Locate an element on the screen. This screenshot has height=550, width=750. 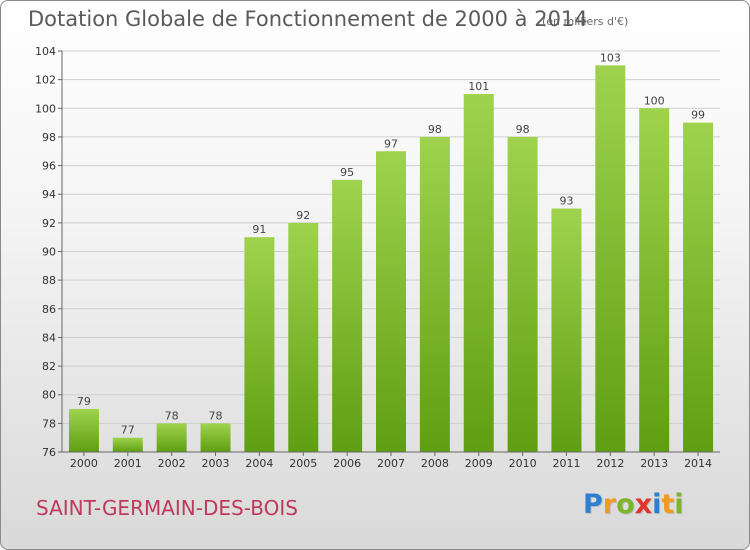
y-tick-label: 88 is located at coordinates (49, 280).